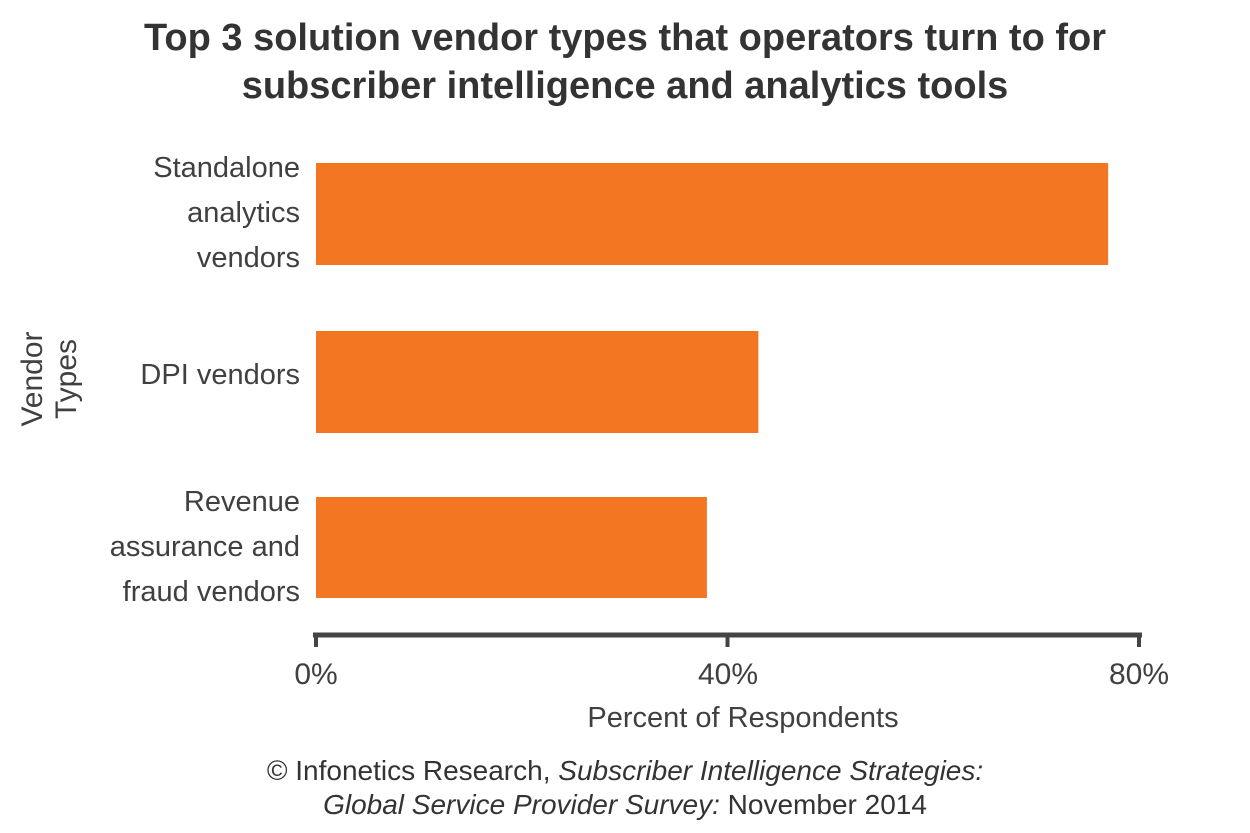  Describe the element at coordinates (511, 547) in the screenshot. I see `bar-revenue-assurance-and-fraud-vendors` at that location.